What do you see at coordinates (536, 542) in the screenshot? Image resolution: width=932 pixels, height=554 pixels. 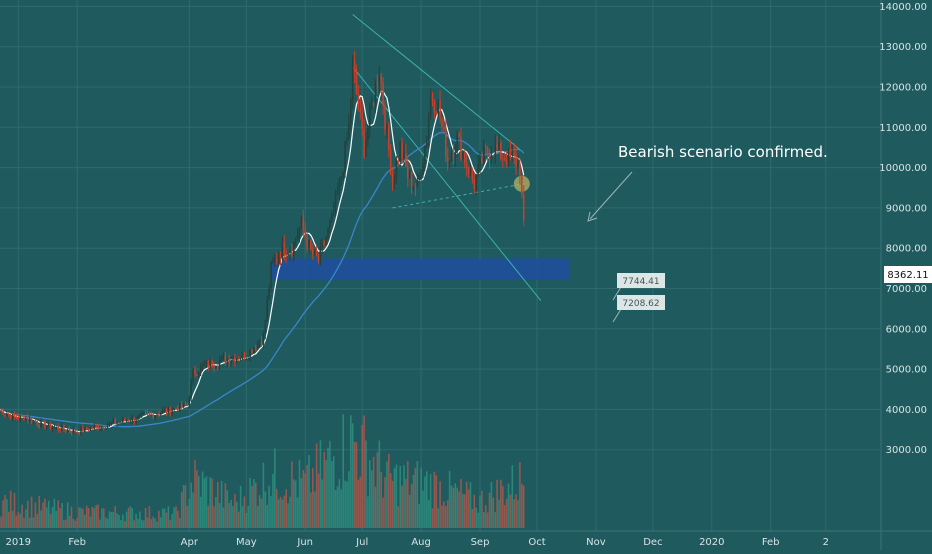 I see `time-tick-label: Oct` at bounding box center [536, 542].